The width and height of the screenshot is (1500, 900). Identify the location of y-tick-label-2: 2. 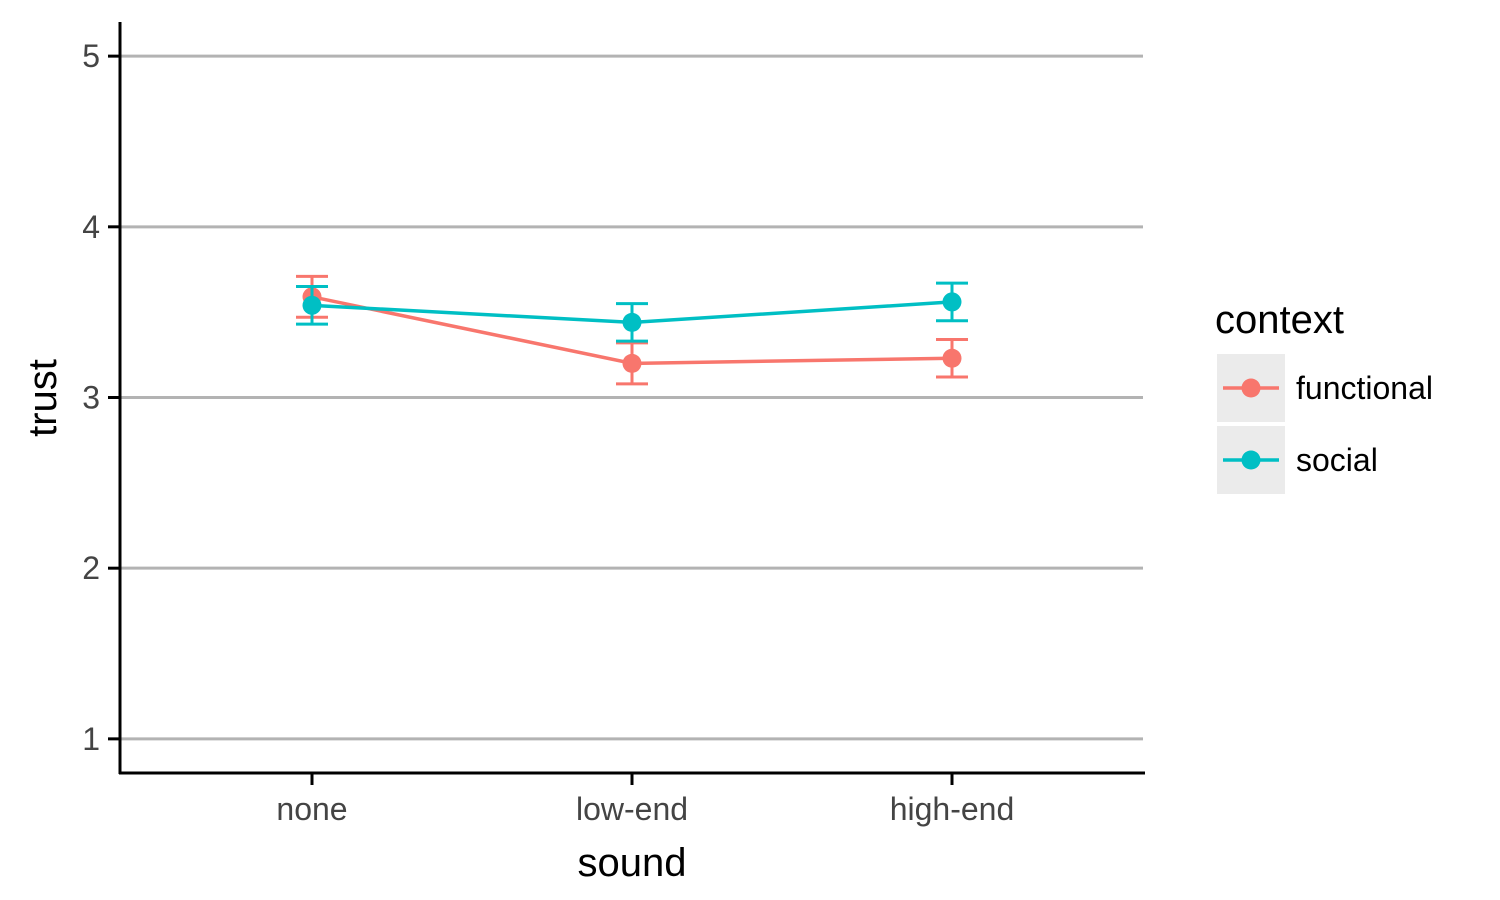
(91, 568).